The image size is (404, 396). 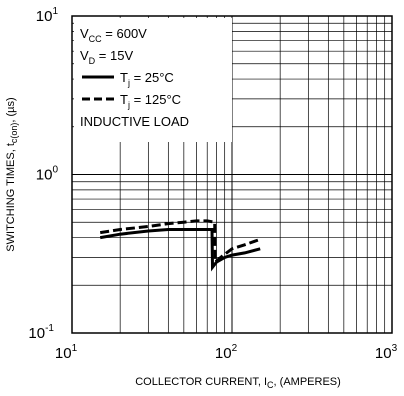 I want to click on series-layer, so click(x=180, y=245).